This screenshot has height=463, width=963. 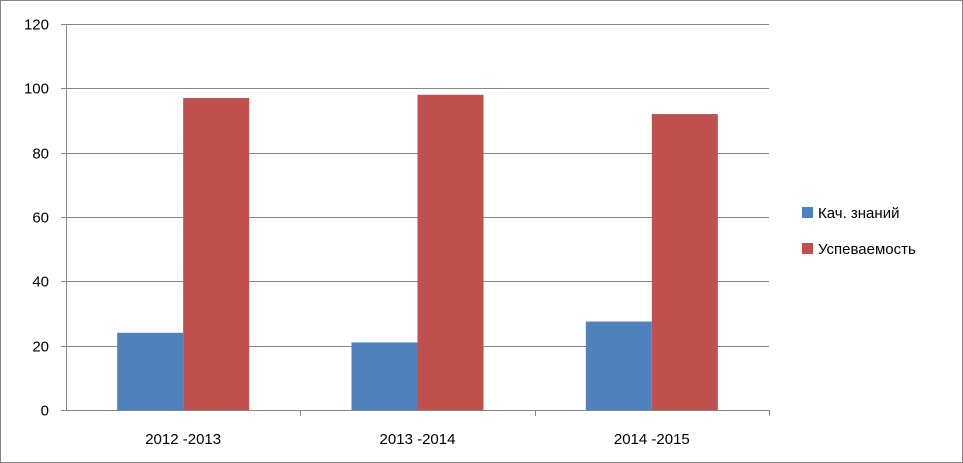 I want to click on x-tick-label: 2013 -2014, so click(x=418, y=439).